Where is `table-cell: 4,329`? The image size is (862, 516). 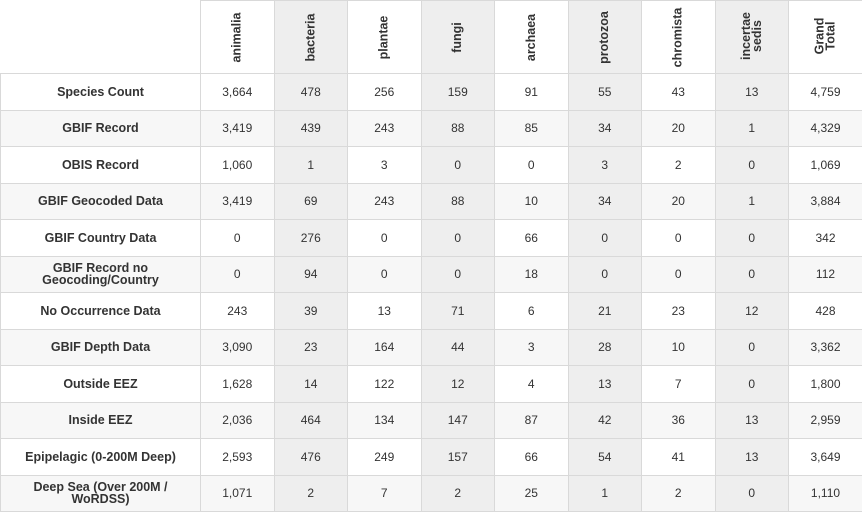
table-cell: 4,329 is located at coordinates (825, 128).